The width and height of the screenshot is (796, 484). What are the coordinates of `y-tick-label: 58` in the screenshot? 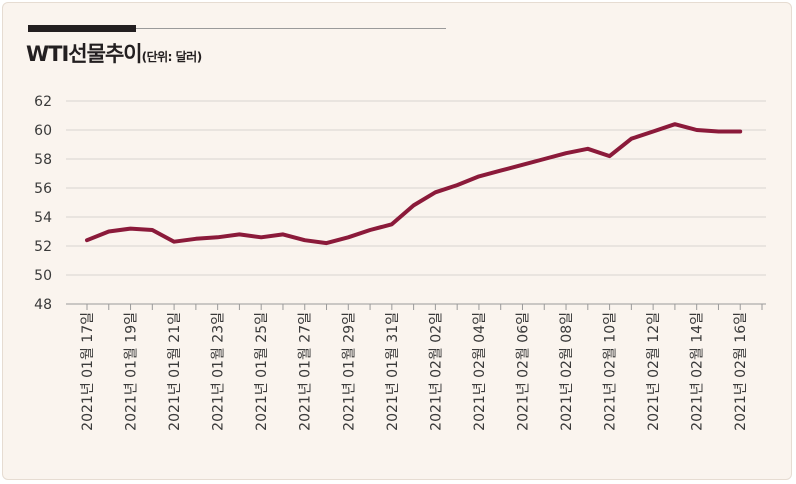 It's located at (43, 160).